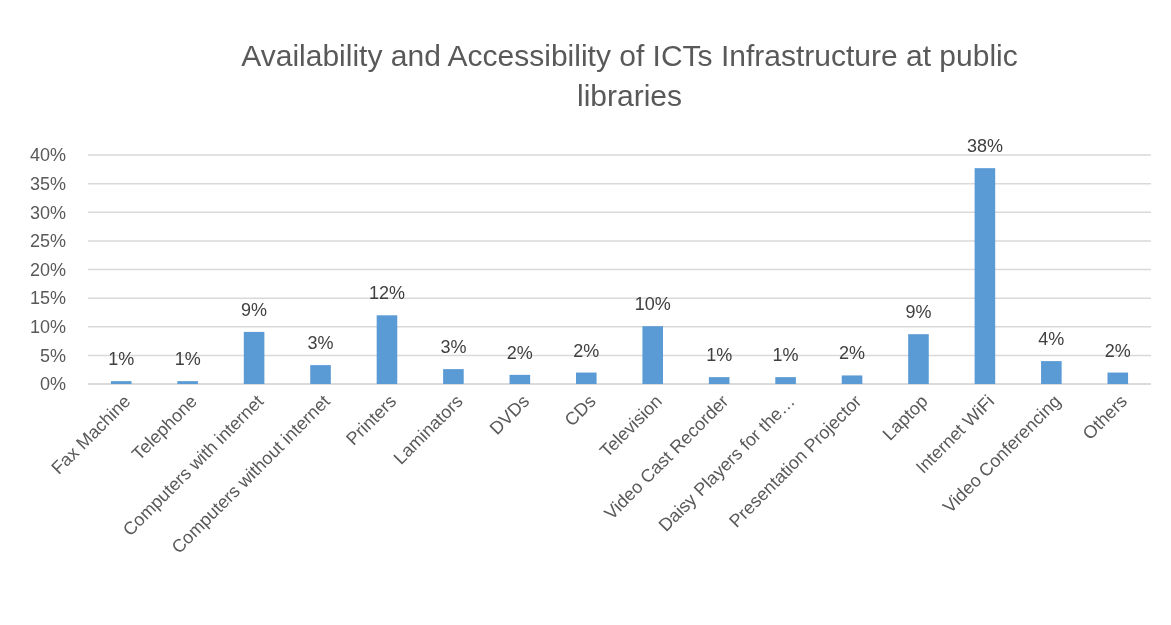  I want to click on chart-title: Availability and Accessibility of ICTs Infrastructure at public libraries, so click(629, 75).